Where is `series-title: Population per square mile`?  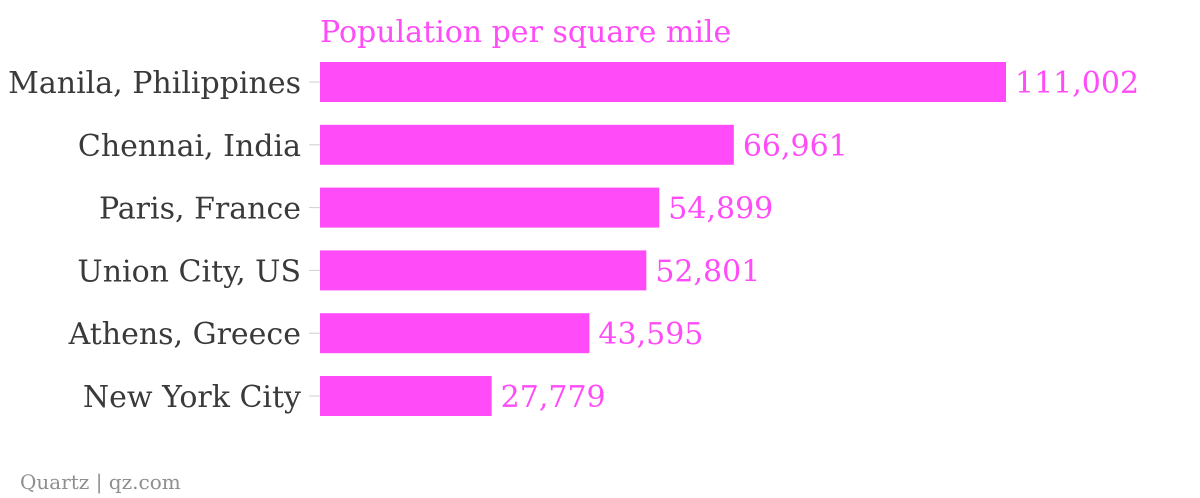
series-title: Population per square mile is located at coordinates (525, 32).